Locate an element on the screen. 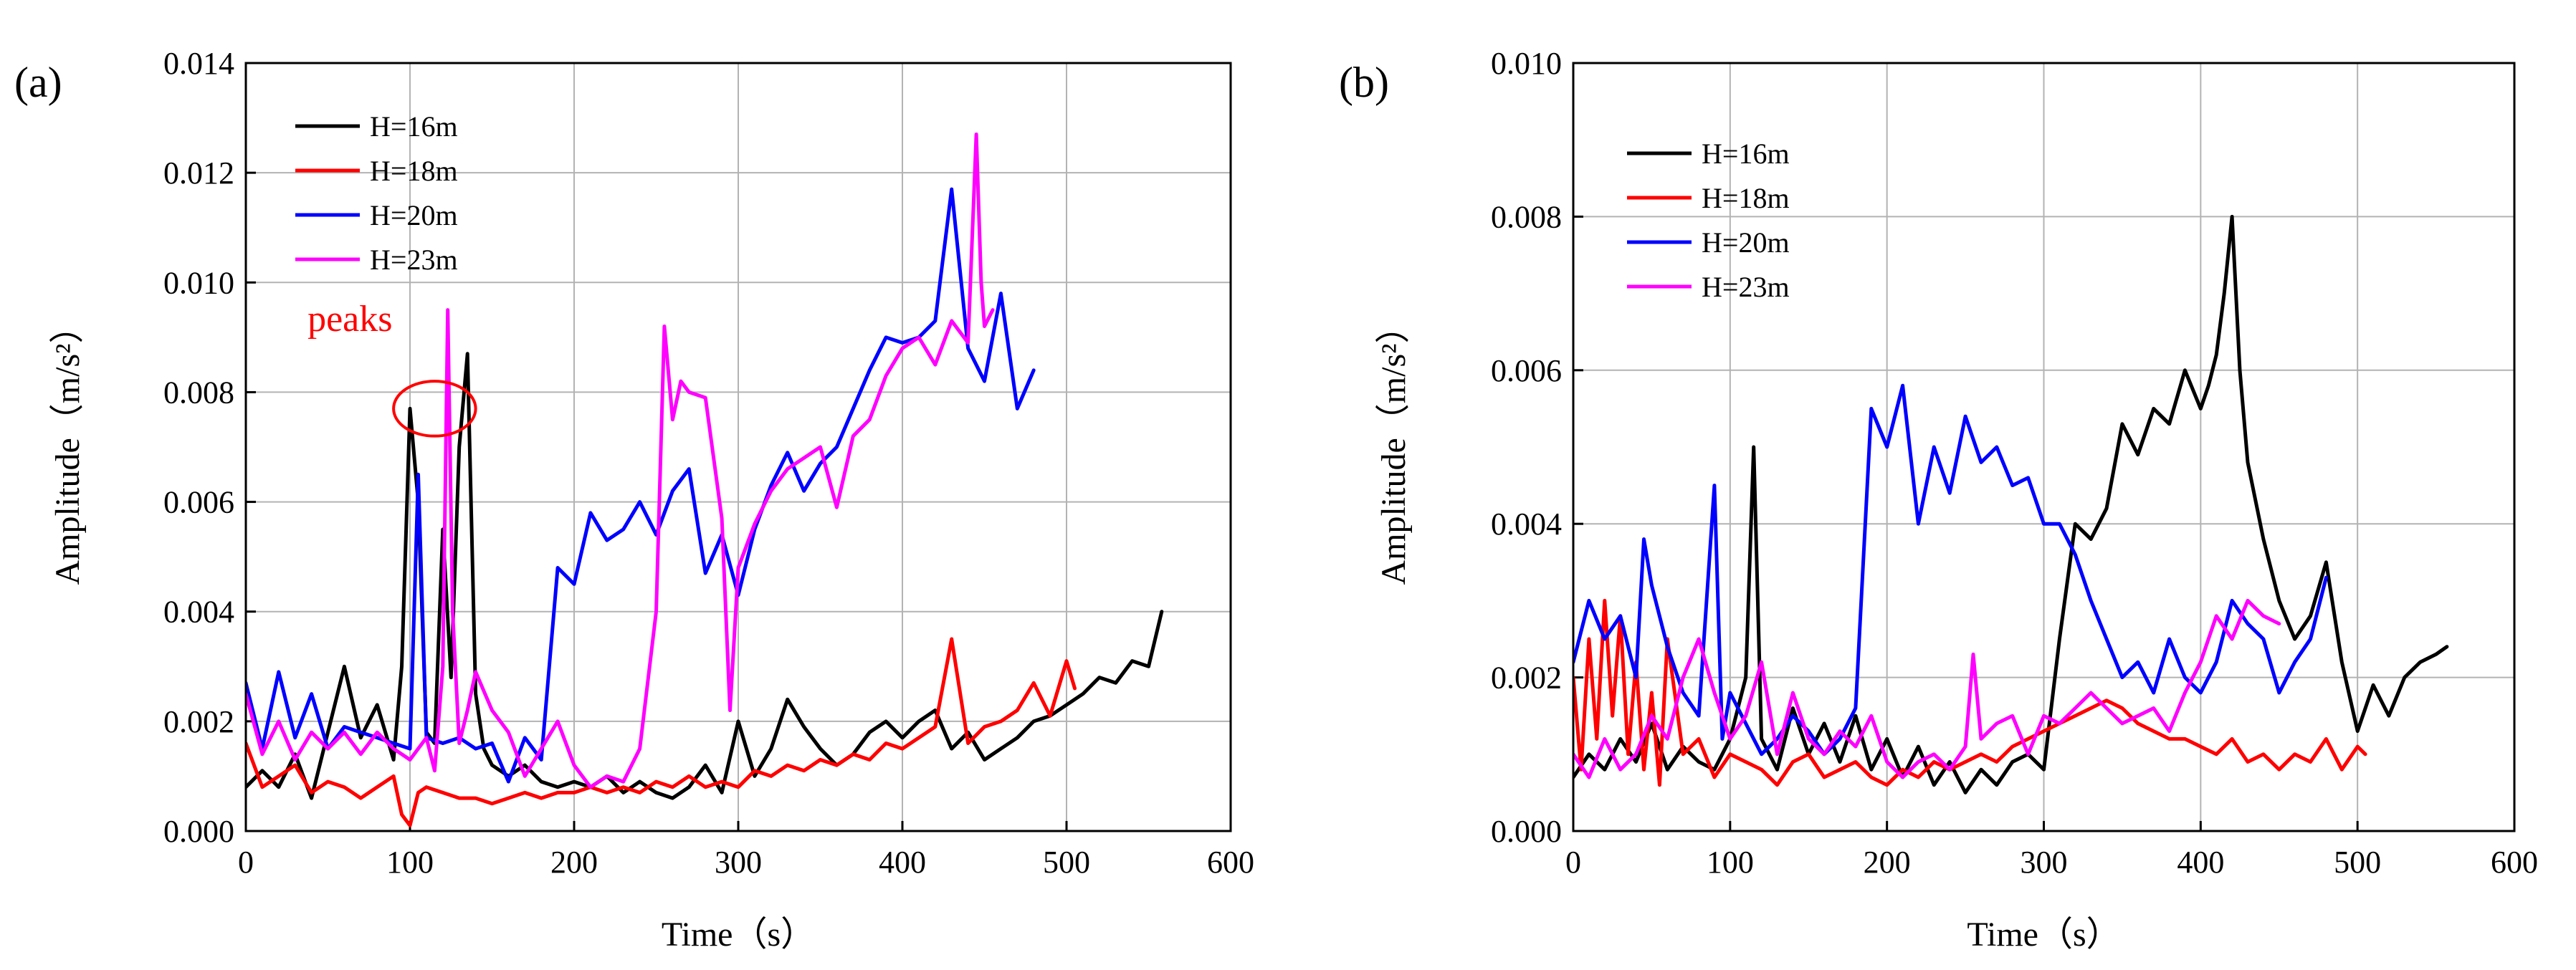 This screenshot has width=2576, height=970. y-tick-label: 0.012 is located at coordinates (198, 173).